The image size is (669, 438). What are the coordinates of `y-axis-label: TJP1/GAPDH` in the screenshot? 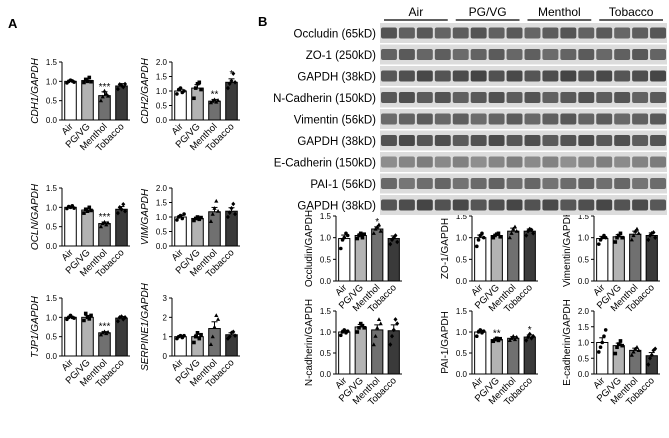 It's located at (35, 326).